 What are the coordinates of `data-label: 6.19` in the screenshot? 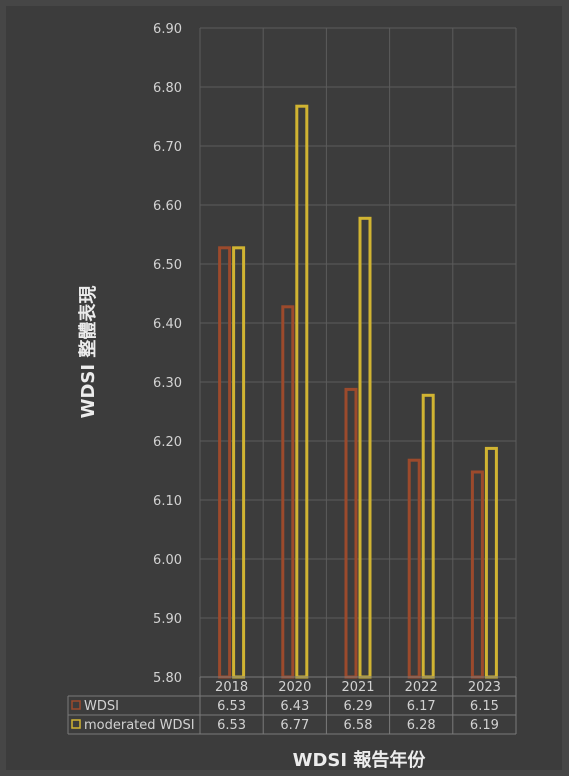 It's located at (484, 725).